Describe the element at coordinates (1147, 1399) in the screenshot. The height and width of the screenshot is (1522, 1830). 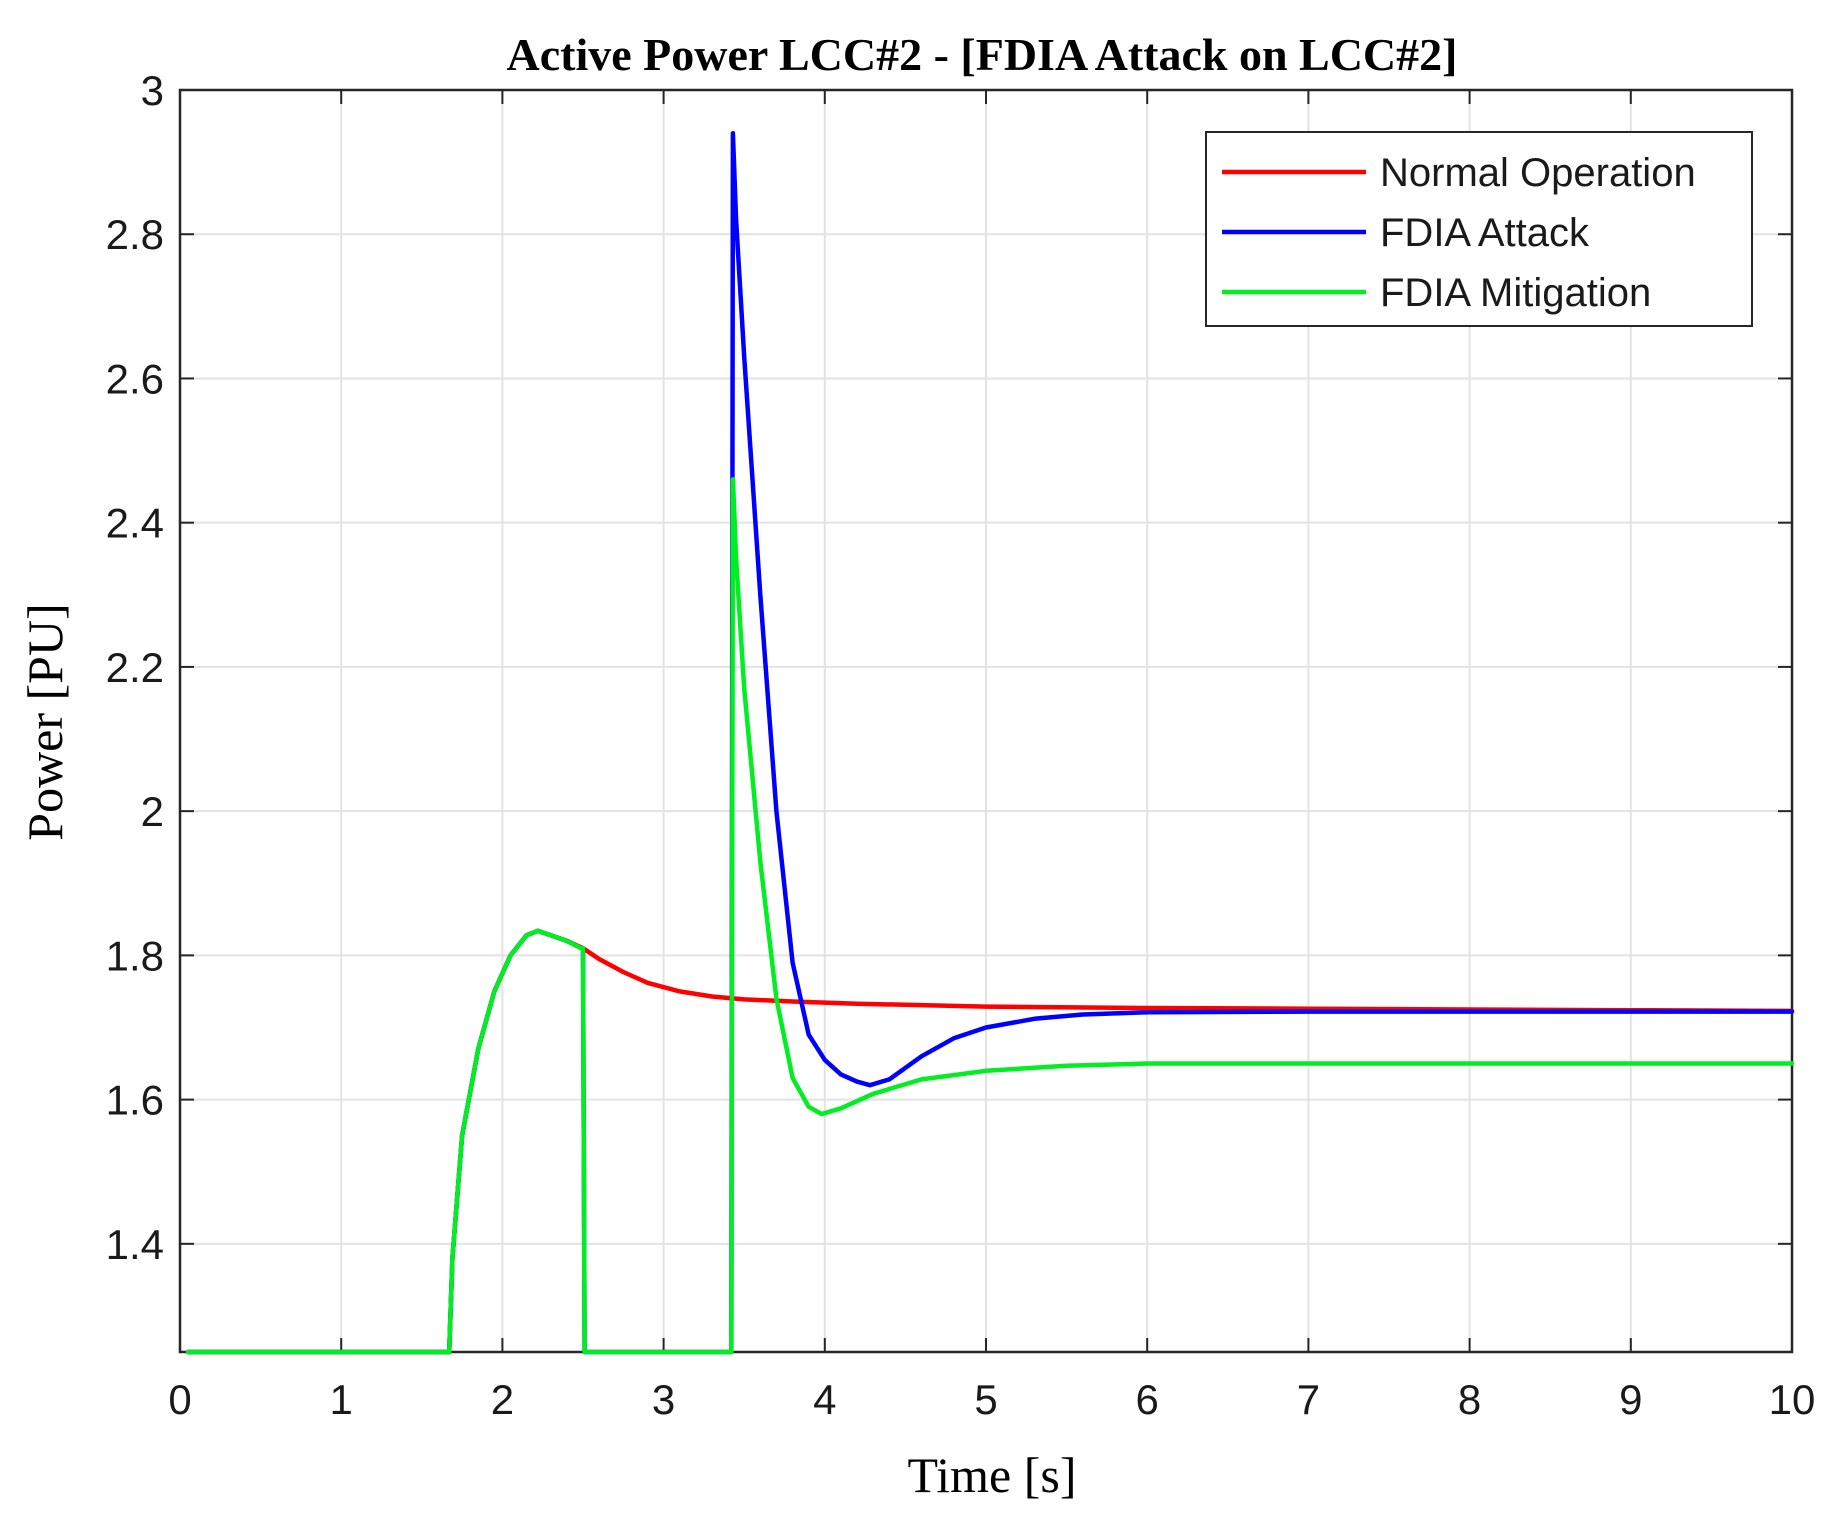
I see `x-tick-label: 6` at that location.